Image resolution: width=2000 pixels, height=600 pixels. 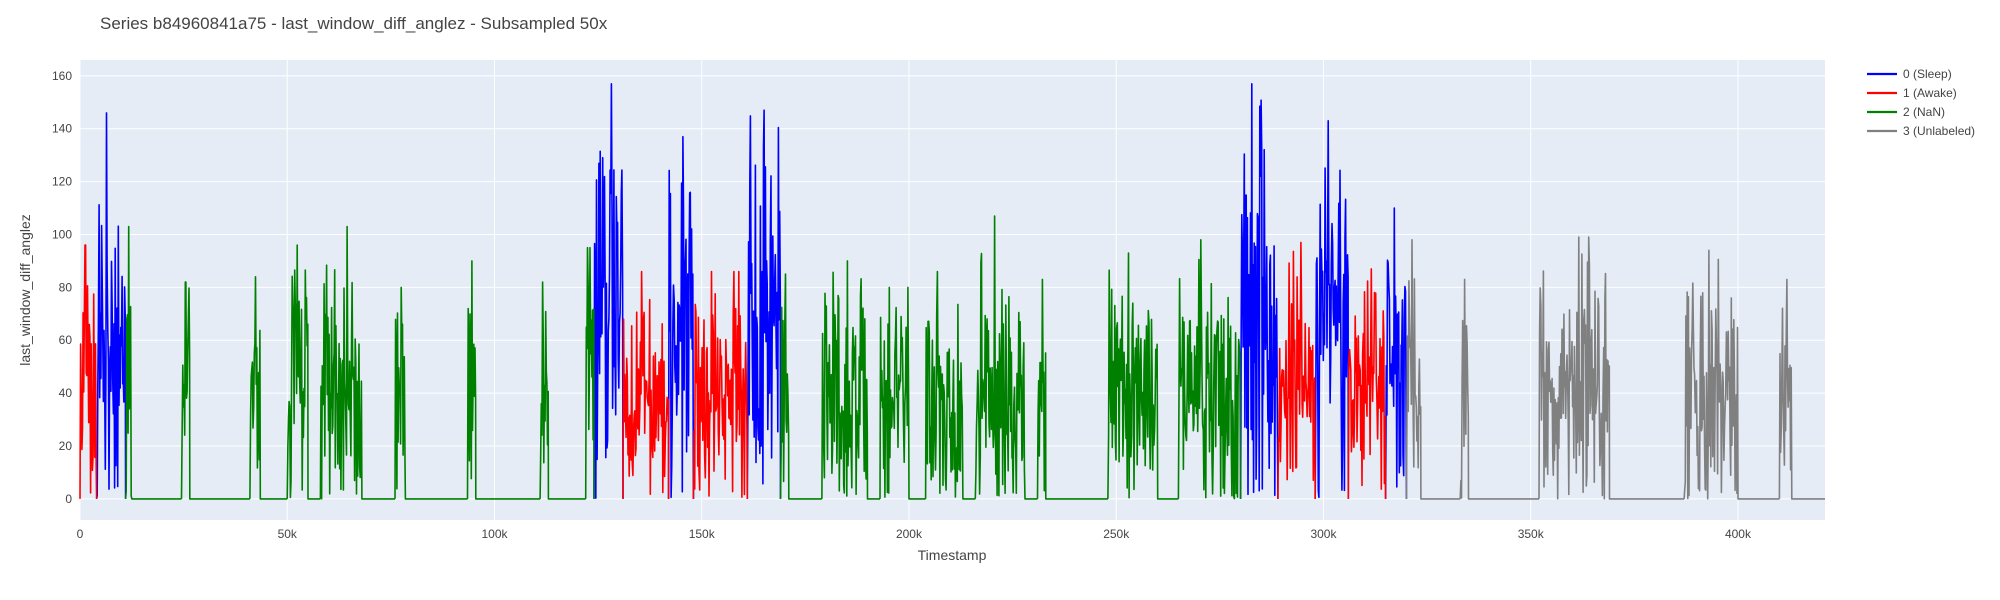 I want to click on x-tick-label: 300k, so click(x=1323, y=534).